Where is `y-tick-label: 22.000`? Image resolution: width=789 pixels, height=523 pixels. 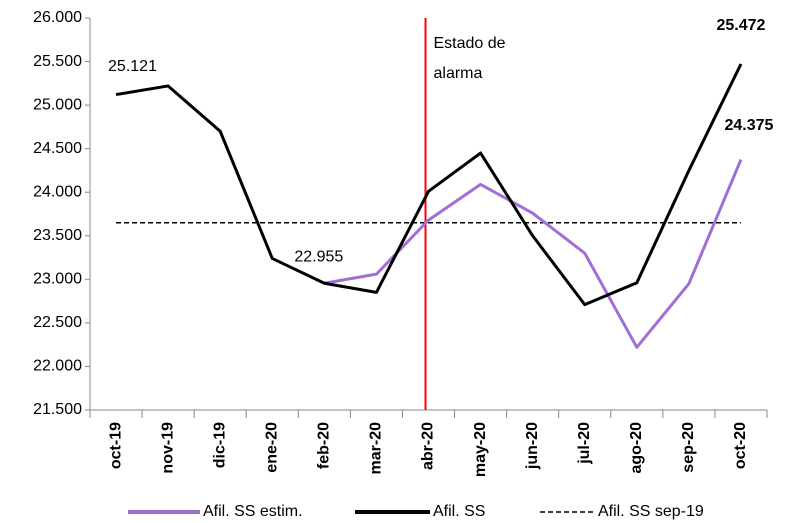
y-tick-label: 22.000 is located at coordinates (57, 366).